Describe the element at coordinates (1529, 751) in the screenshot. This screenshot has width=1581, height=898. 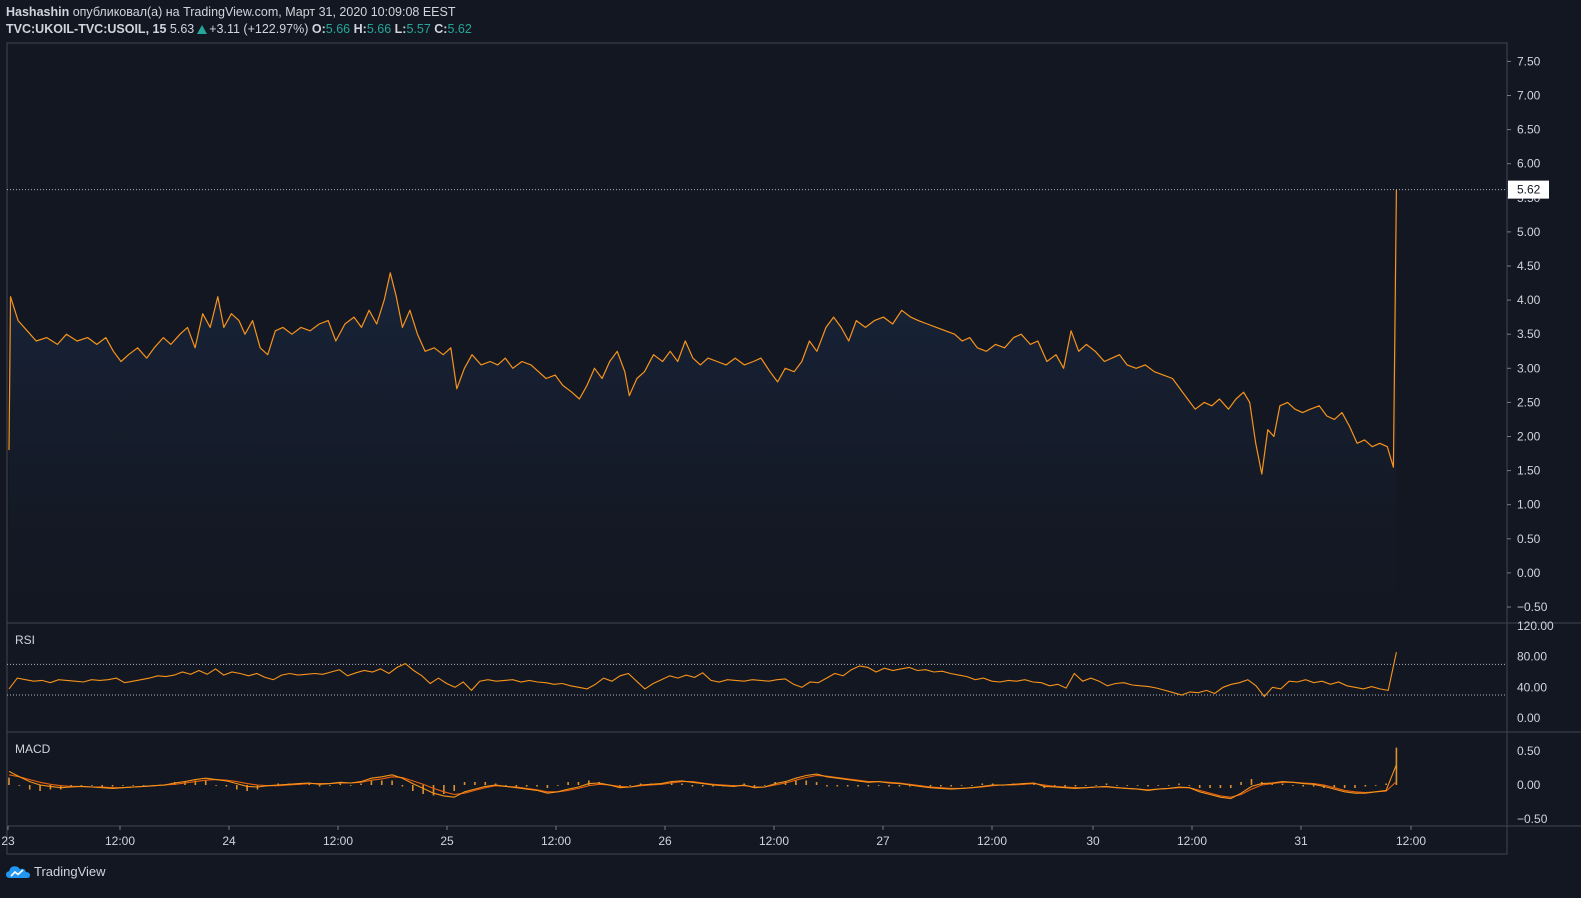
I see `macd-tick-label: 0.50` at that location.